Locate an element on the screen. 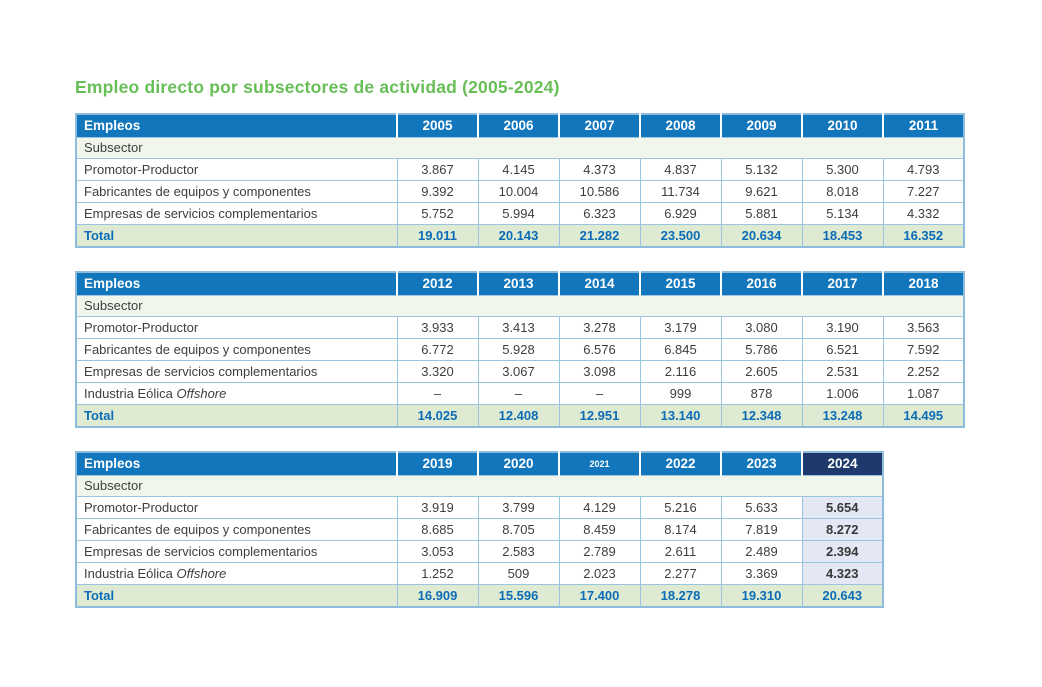 The width and height of the screenshot is (1042, 687). value-cell: 5.881 is located at coordinates (761, 213).